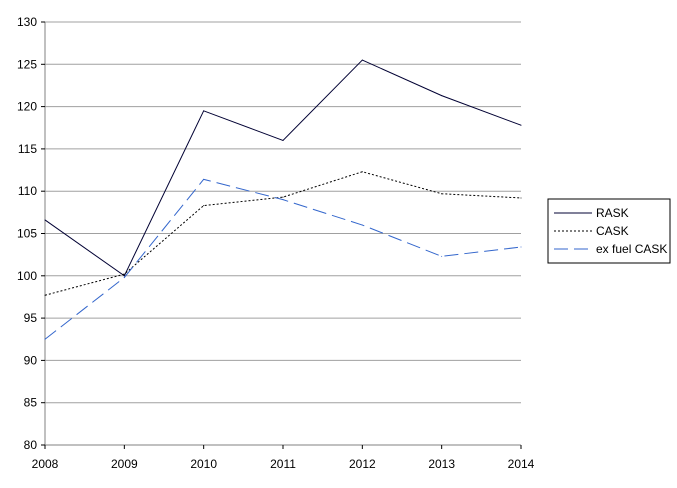 The height and width of the screenshot is (488, 677). I want to click on y-tick-label: 115, so click(27, 149).